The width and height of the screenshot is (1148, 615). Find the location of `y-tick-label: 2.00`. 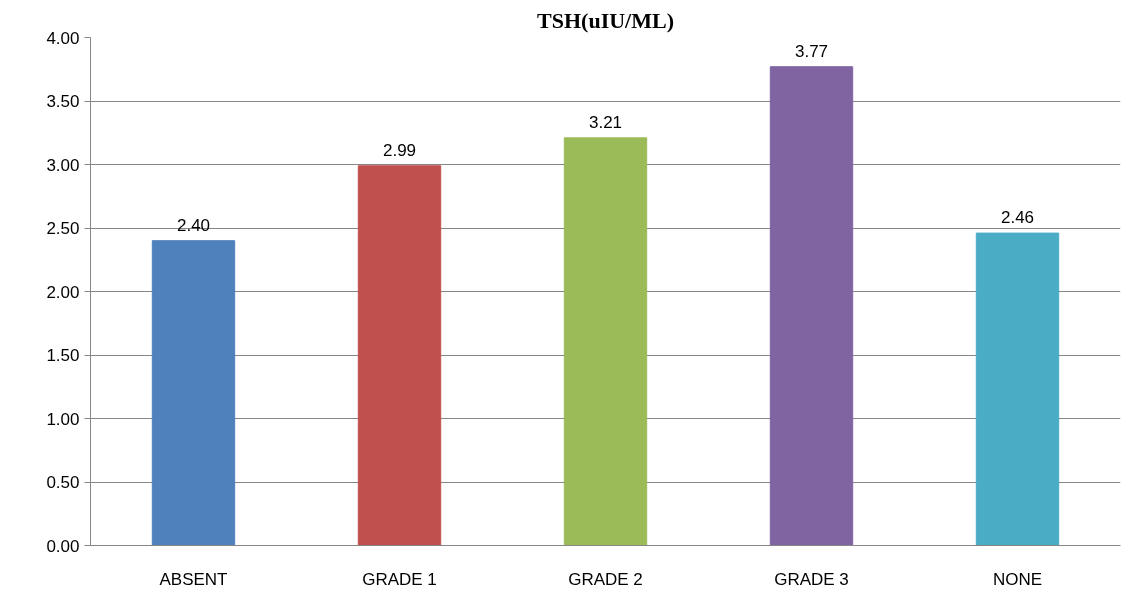

y-tick-label: 2.00 is located at coordinates (63, 292).